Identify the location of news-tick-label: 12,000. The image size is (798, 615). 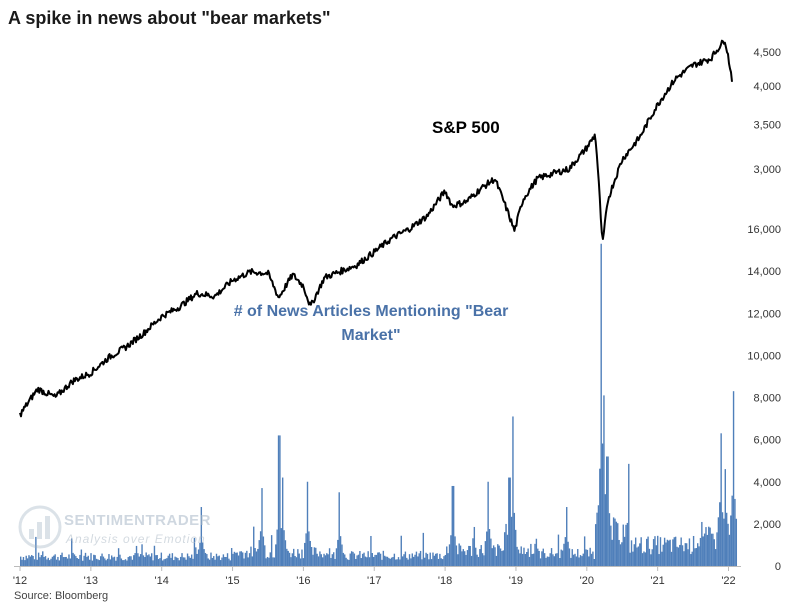
(764, 314).